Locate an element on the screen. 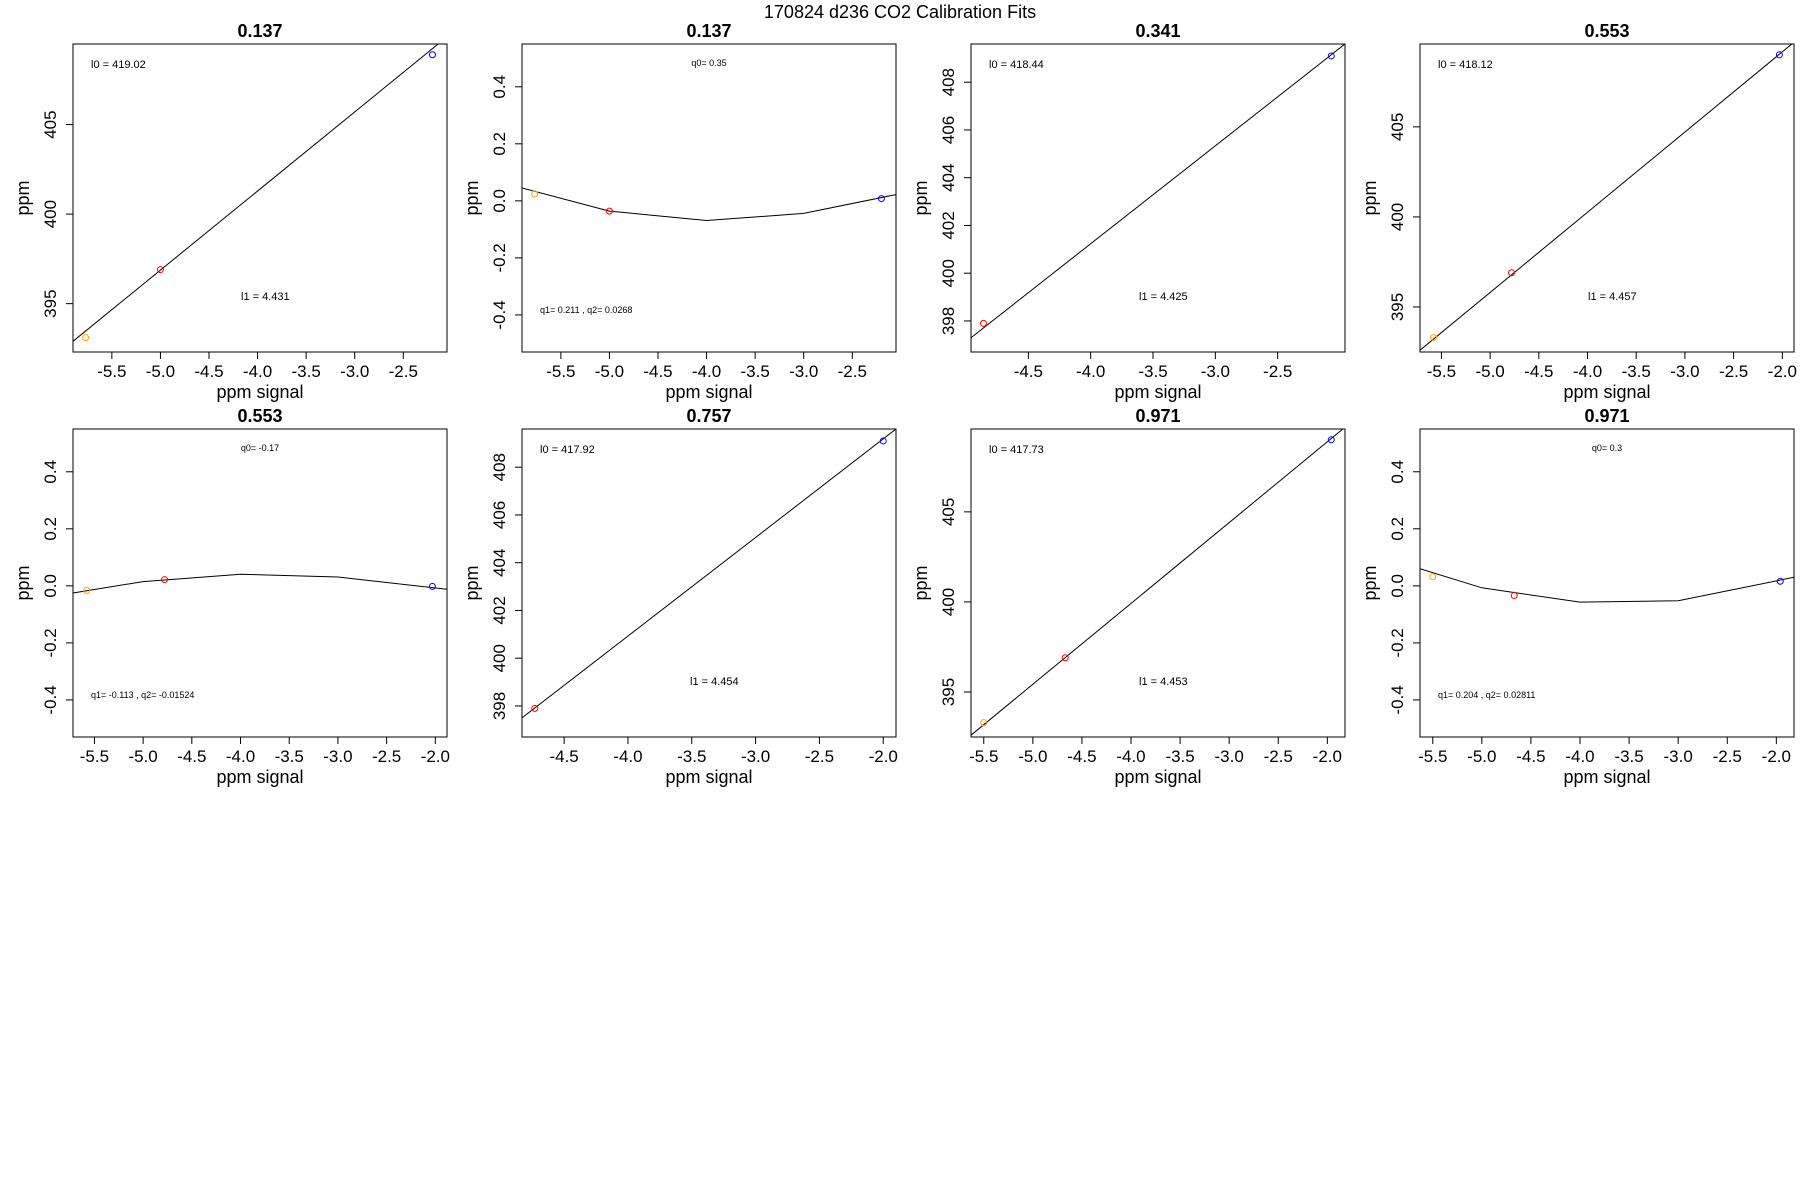 The width and height of the screenshot is (1800, 1200). slope-annotation: l1 = 4.454 is located at coordinates (714, 682).